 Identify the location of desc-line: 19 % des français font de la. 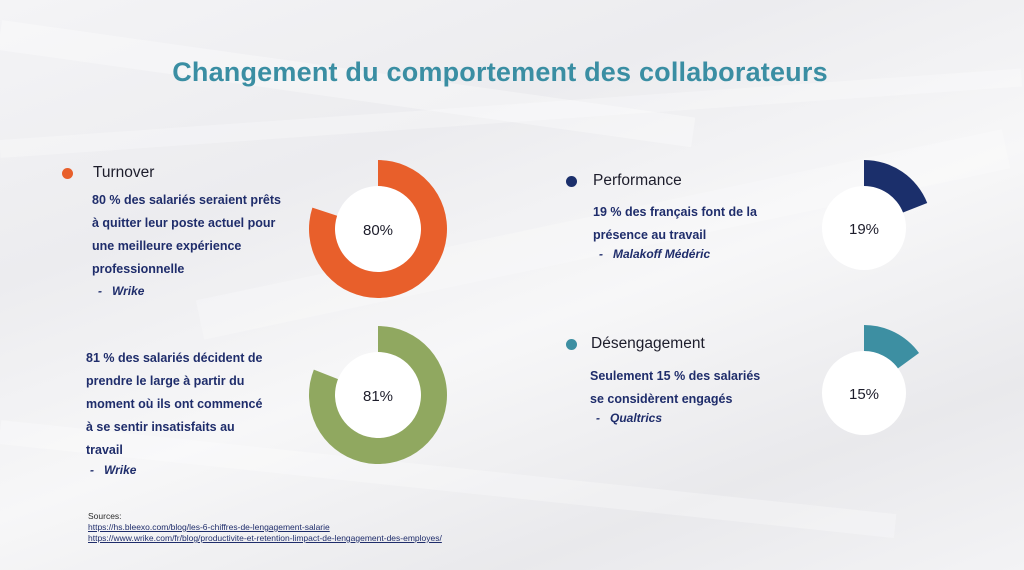
(675, 212).